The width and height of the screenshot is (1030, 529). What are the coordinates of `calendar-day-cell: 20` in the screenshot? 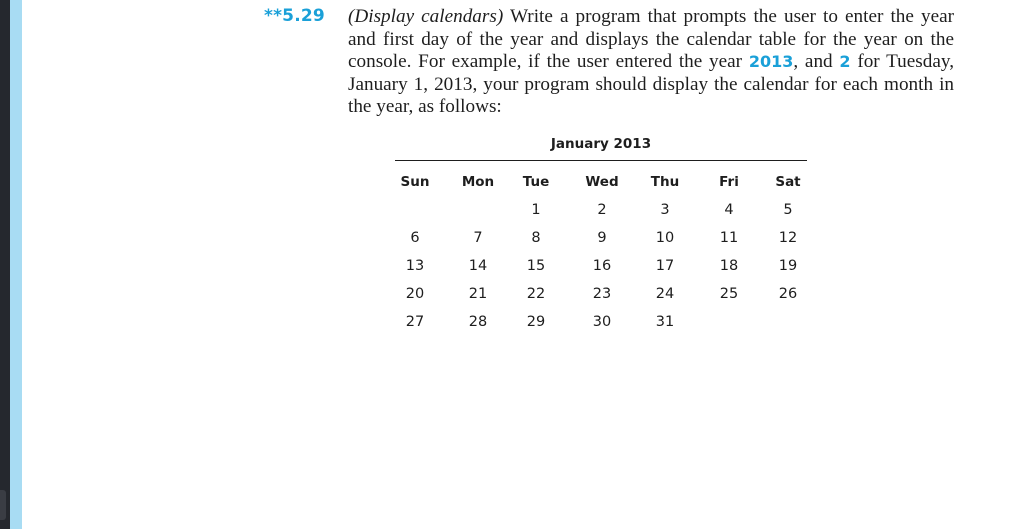 It's located at (415, 294).